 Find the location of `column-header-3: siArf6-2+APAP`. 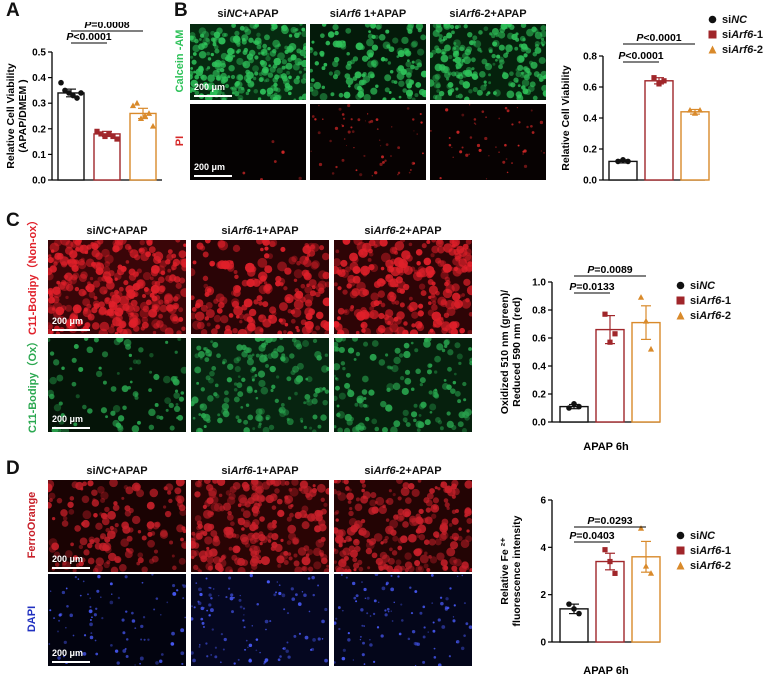

column-header-3: siArf6-2+APAP is located at coordinates (488, 14).